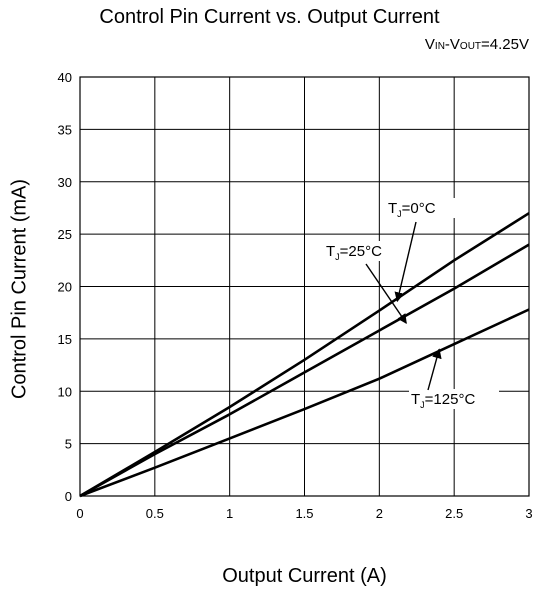 The width and height of the screenshot is (539, 598). Describe the element at coordinates (79, 513) in the screenshot. I see `x-tick-label: 0` at that location.